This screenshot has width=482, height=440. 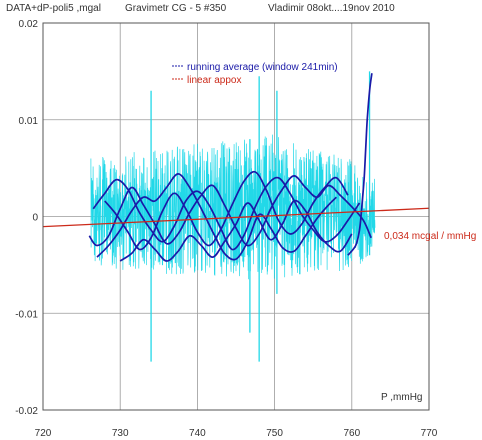 What do you see at coordinates (402, 397) in the screenshot?
I see `x-axis-label: P ,mmHg` at bounding box center [402, 397].